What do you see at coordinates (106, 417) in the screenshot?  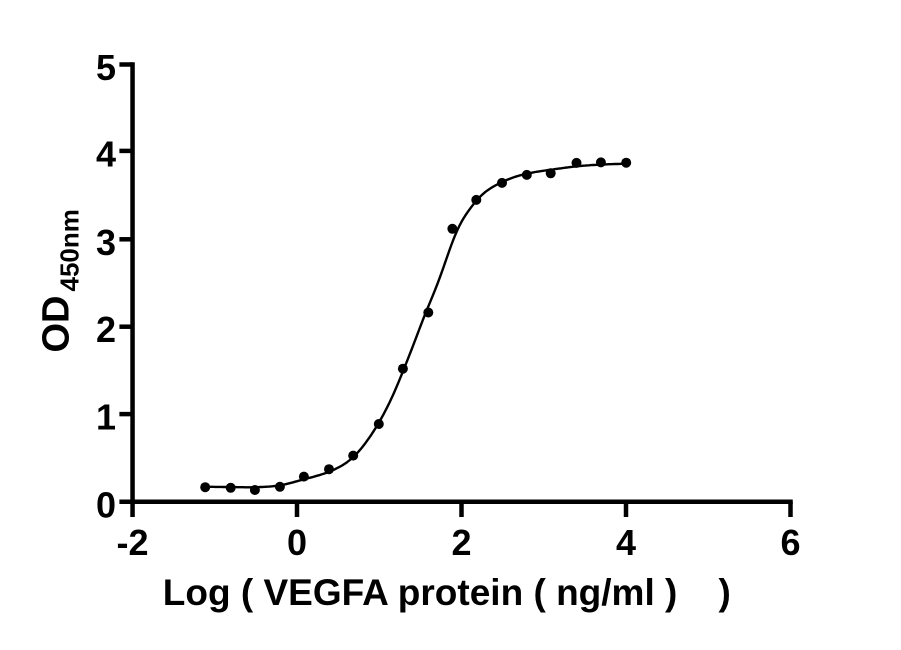 I see `svg-text: 1` at bounding box center [106, 417].